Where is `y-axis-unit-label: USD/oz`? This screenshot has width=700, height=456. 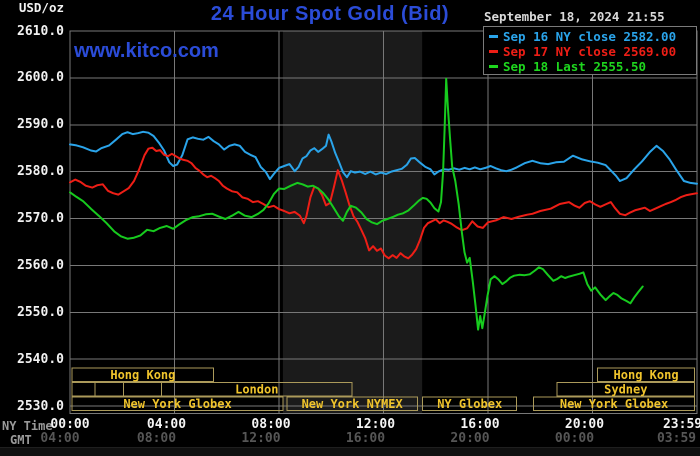
y-axis-unit-label: USD/oz is located at coordinates (41, 7).